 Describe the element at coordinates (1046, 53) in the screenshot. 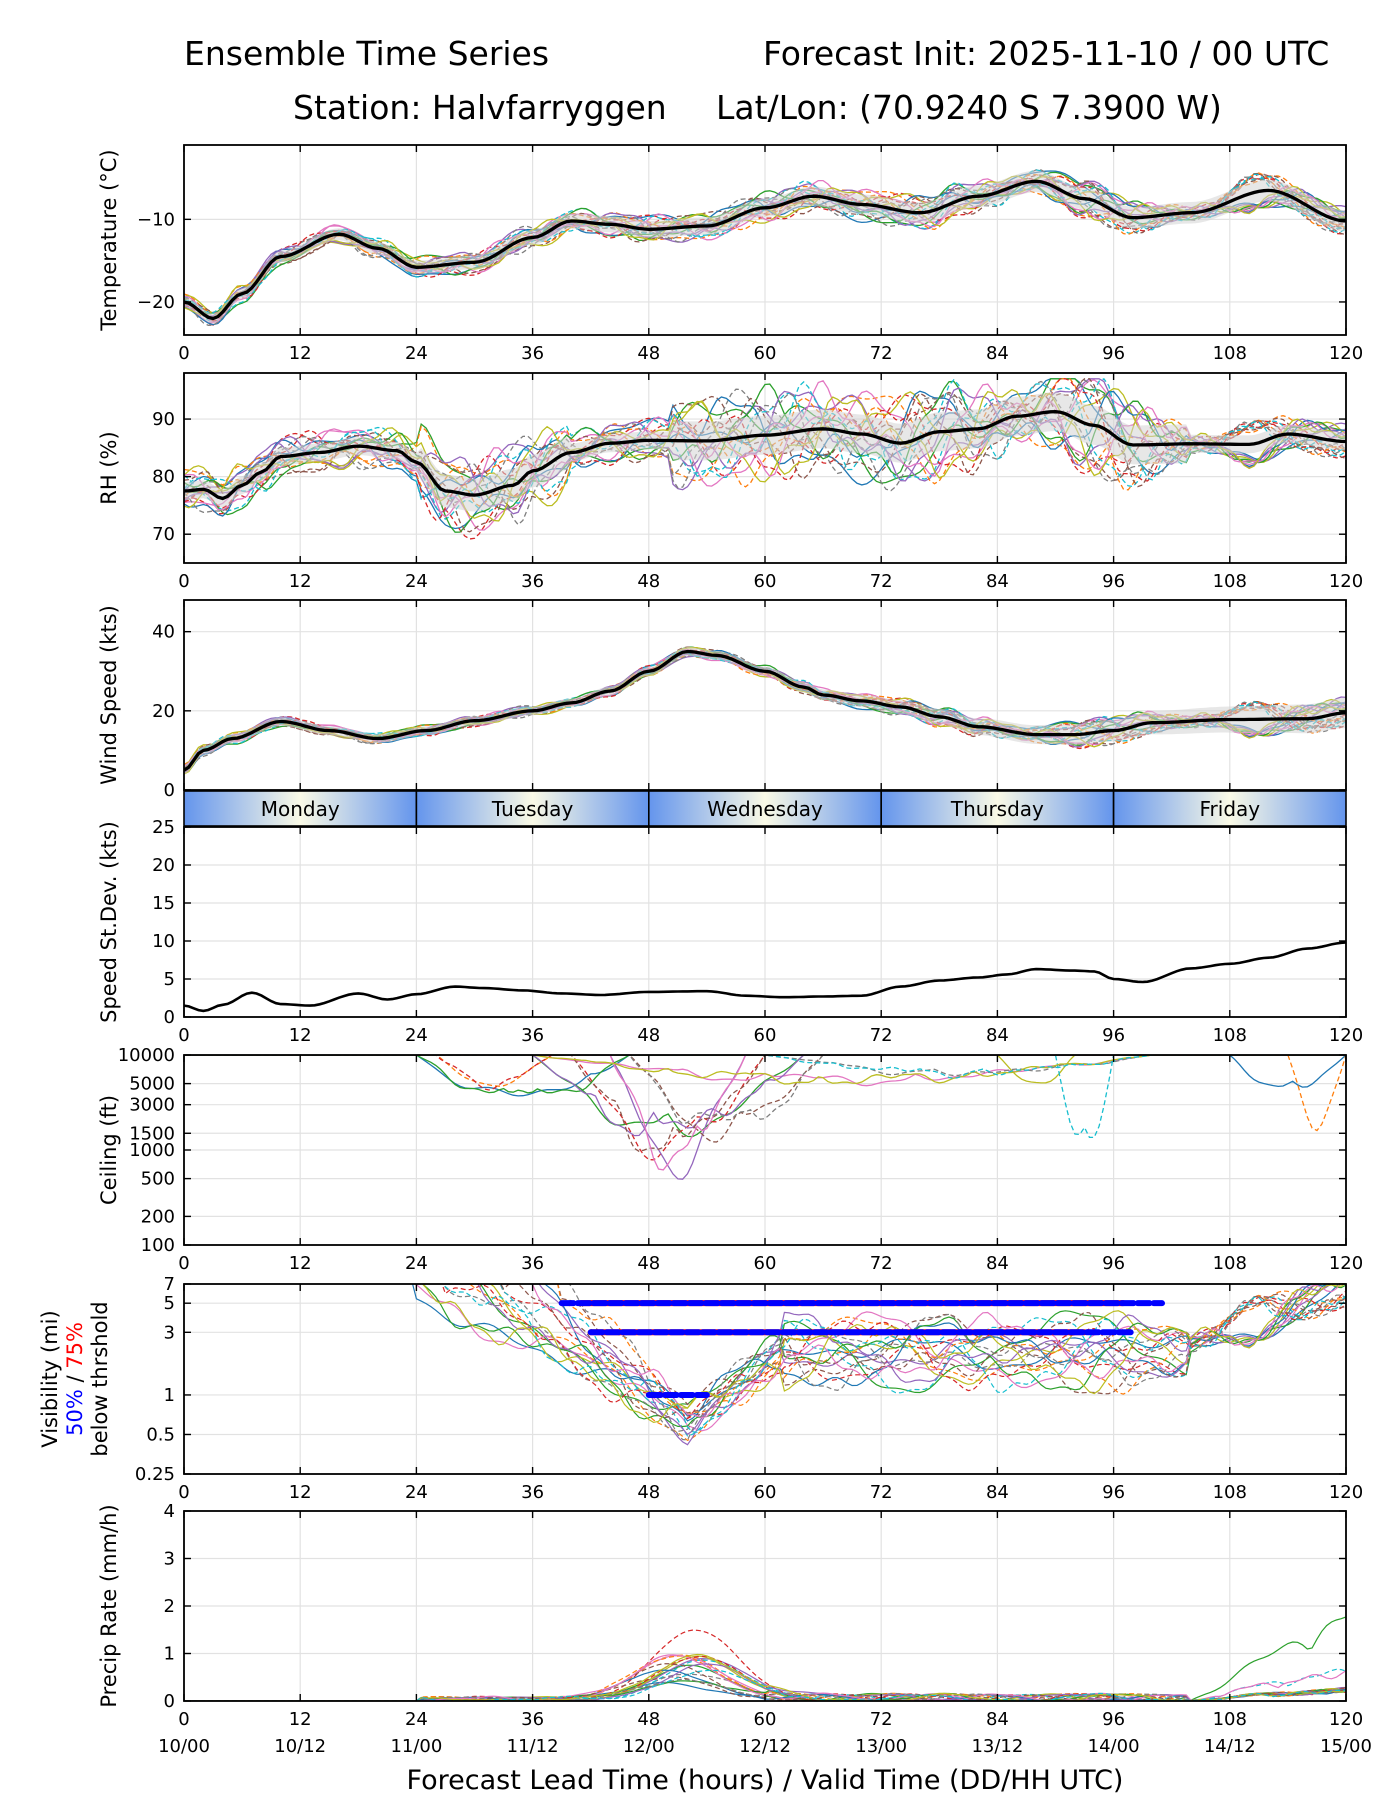

I see `forecast-init: Forecast Init: 2025-11-10 / 00 UTC` at that location.